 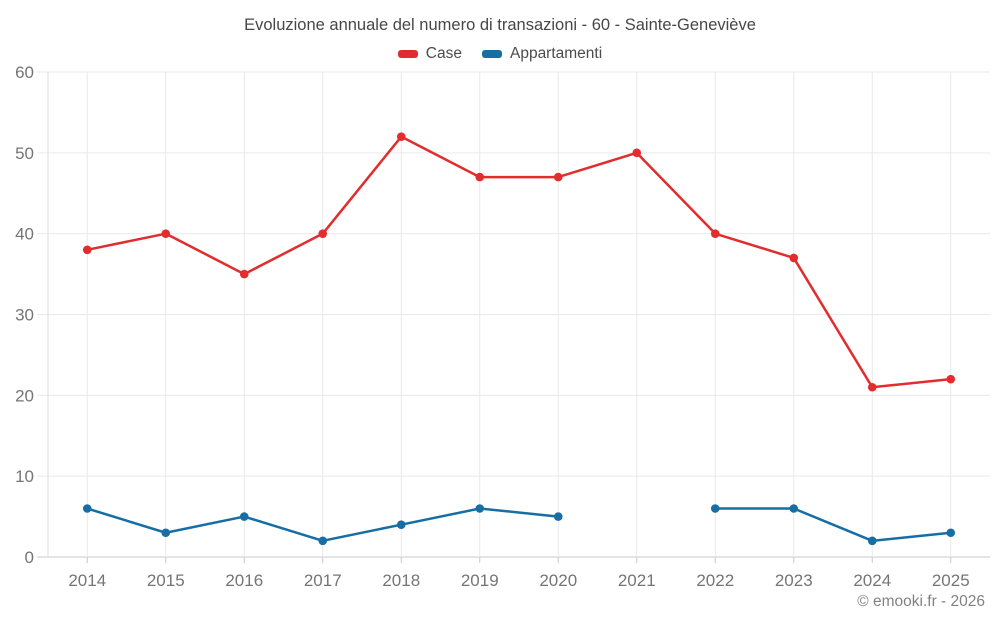 What do you see at coordinates (794, 580) in the screenshot?
I see `x-axis-label: 2023` at bounding box center [794, 580].